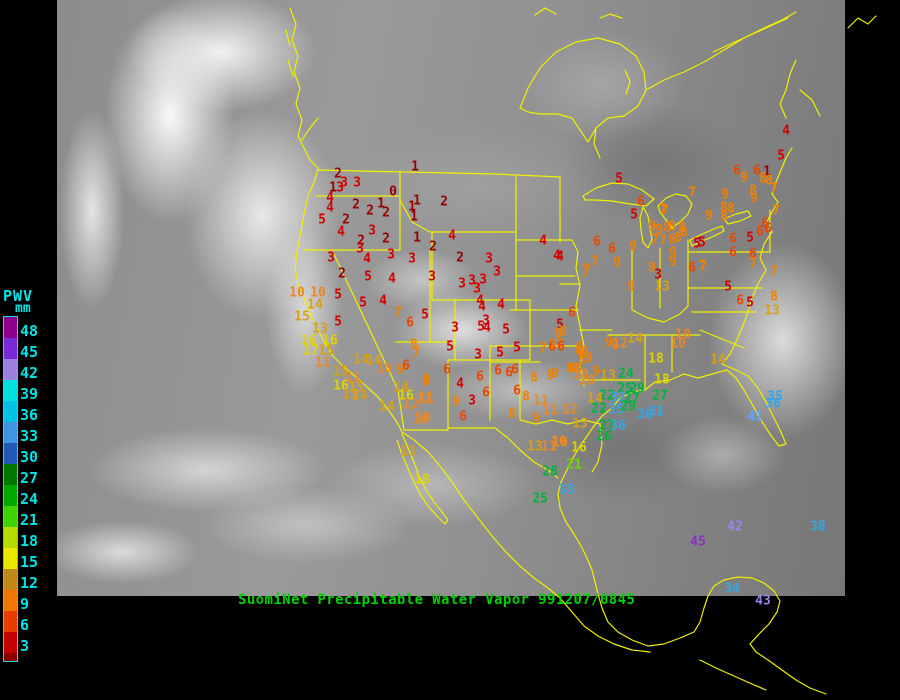 Image resolution: width=900 pixels, height=700 pixels. What do you see at coordinates (29, 415) in the screenshot?
I see `legend-label: 36` at bounding box center [29, 415].